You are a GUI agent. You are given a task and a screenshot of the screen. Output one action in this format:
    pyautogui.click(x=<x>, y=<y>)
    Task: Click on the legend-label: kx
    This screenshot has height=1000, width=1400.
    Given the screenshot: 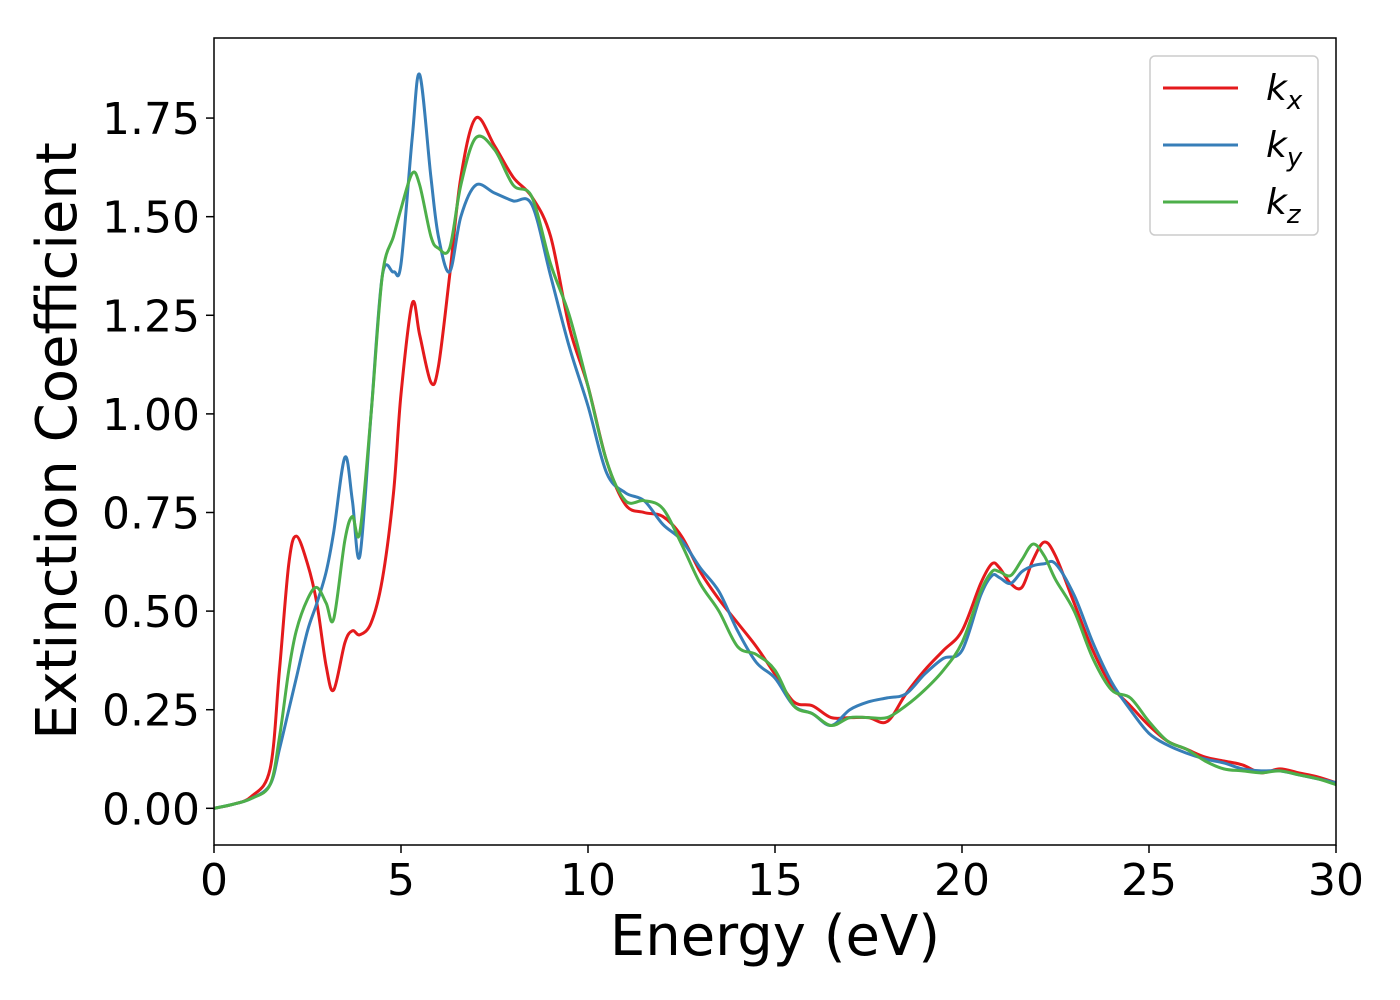 What is the action you would take?
    pyautogui.click(x=1284, y=92)
    